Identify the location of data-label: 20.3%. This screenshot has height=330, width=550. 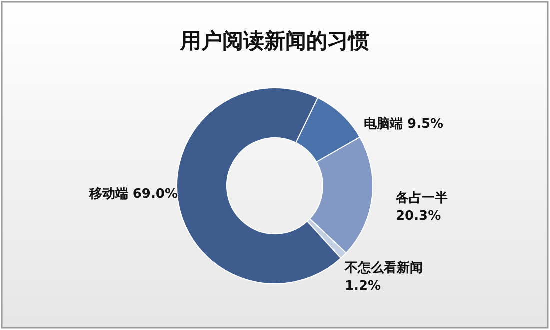
(419, 216).